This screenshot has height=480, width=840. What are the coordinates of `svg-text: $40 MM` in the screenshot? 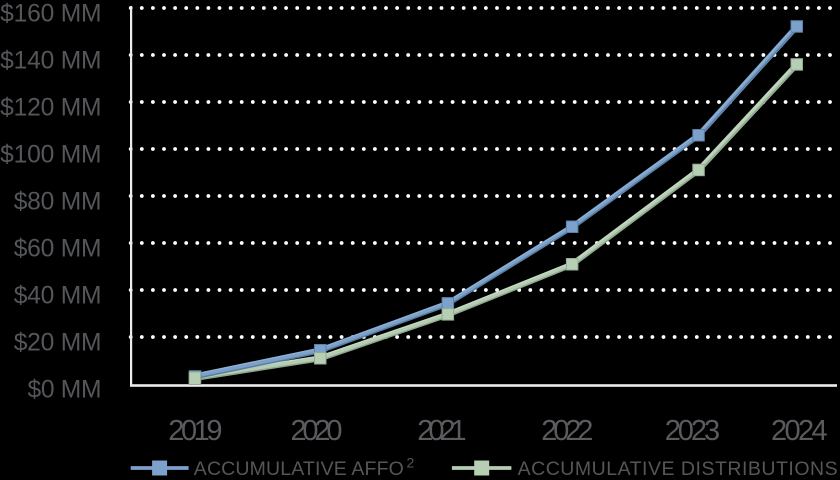 It's located at (58, 296).